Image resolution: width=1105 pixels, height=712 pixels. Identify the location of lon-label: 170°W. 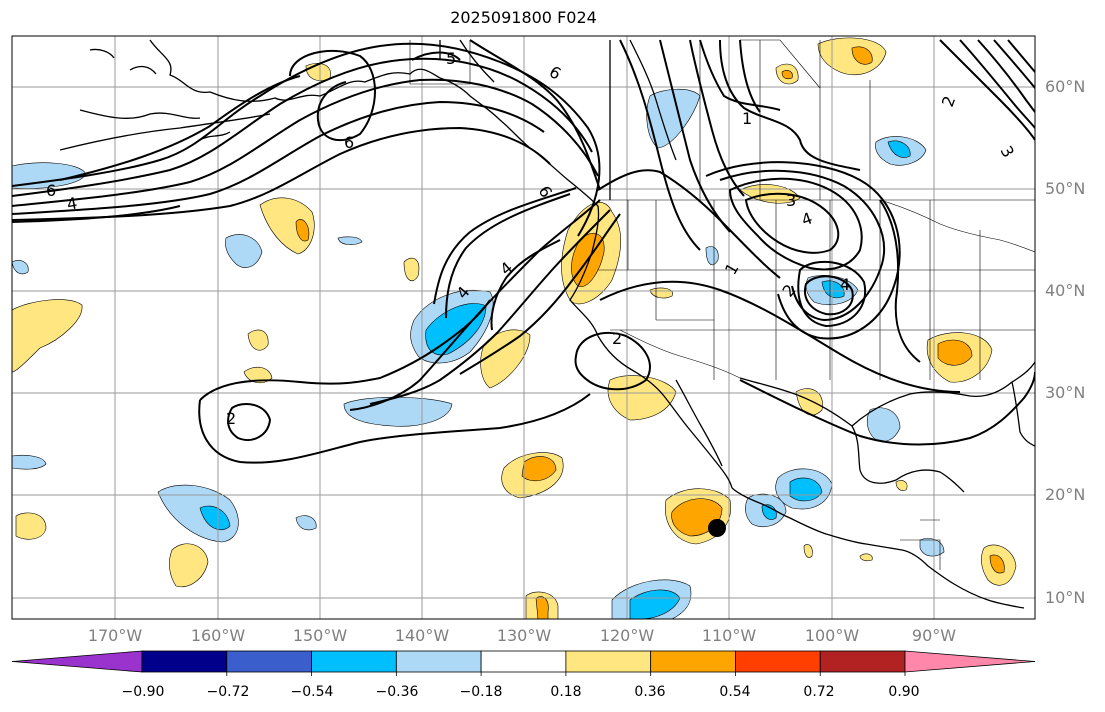
(115, 635).